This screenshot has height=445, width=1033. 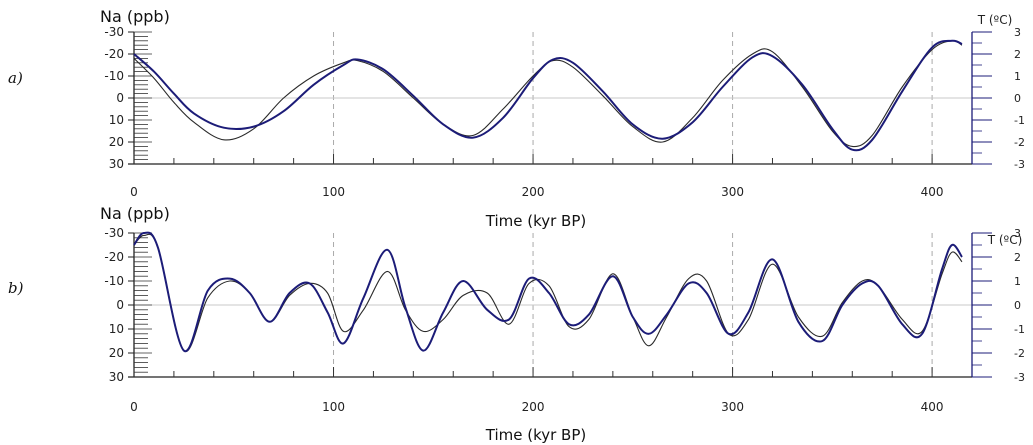 I want to click on panel-1-left-tick-label: 30, so click(x=116, y=377).